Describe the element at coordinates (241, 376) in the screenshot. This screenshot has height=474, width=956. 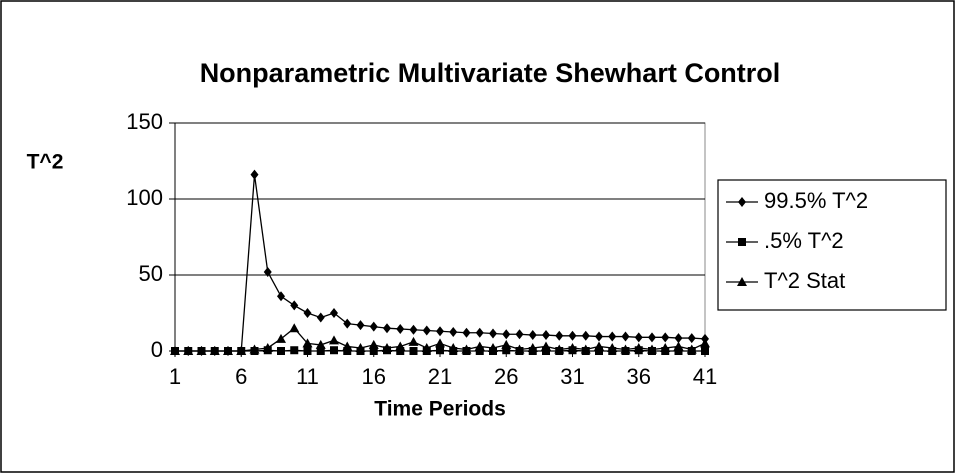
I see `x-tick-label: 6` at that location.